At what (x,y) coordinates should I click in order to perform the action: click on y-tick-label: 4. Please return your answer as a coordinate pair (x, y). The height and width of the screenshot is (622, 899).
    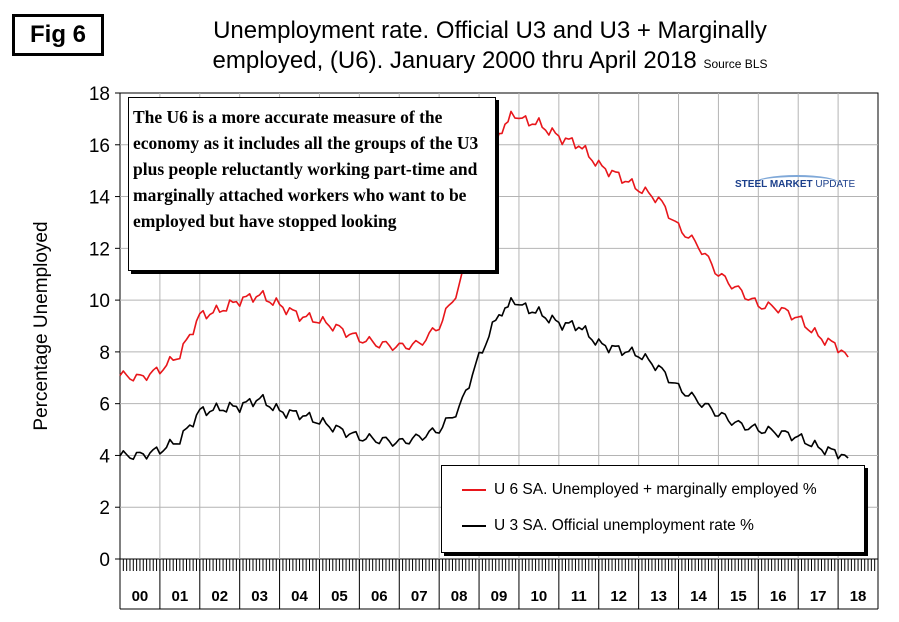
    Looking at the image, I should click on (104, 456).